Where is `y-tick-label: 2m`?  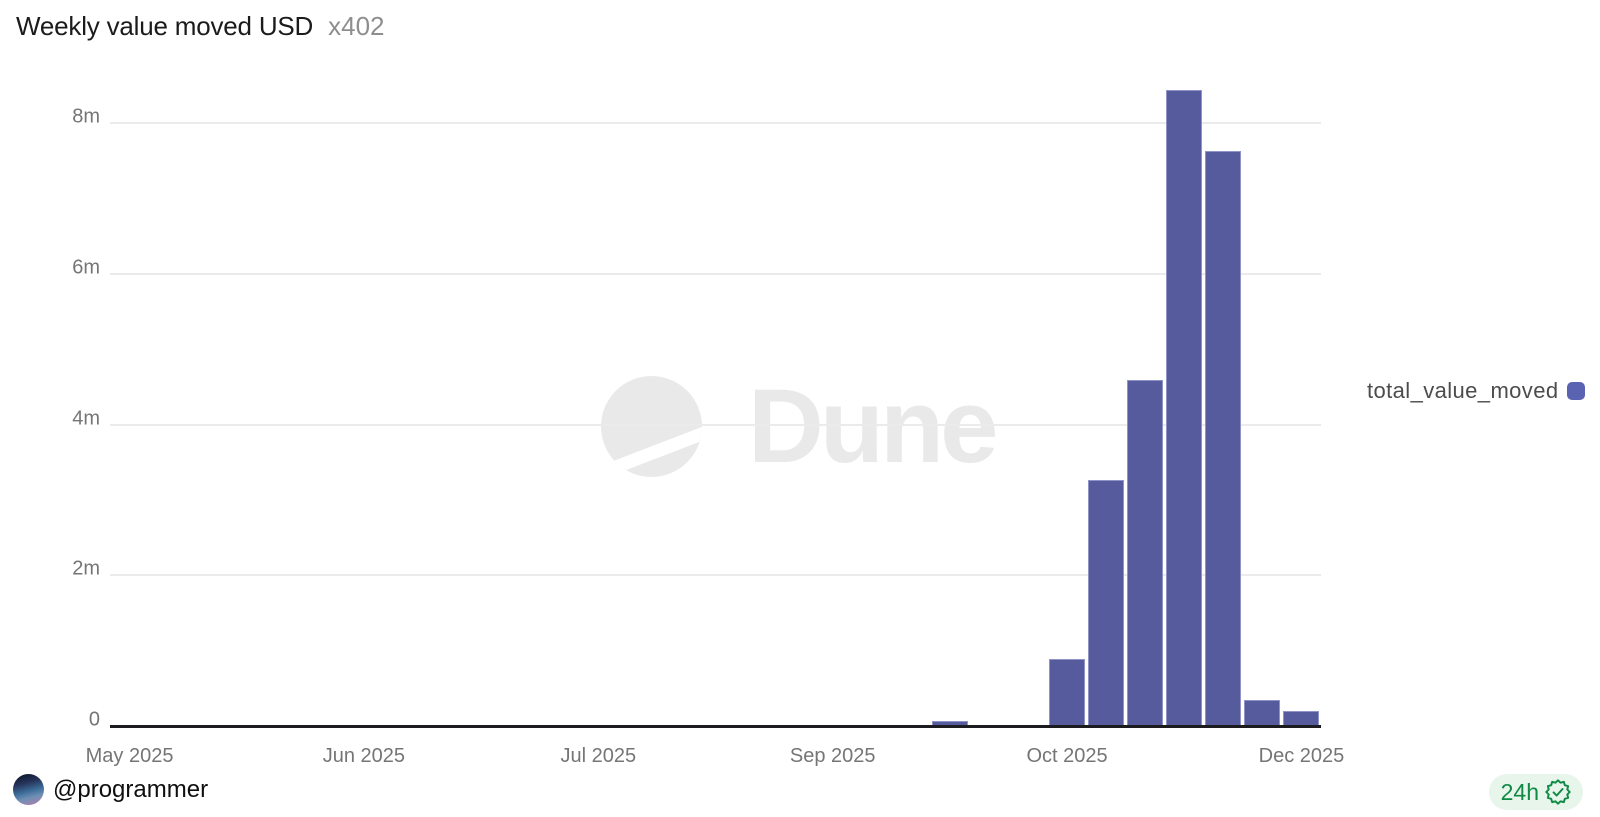 y-tick-label: 2m is located at coordinates (86, 568).